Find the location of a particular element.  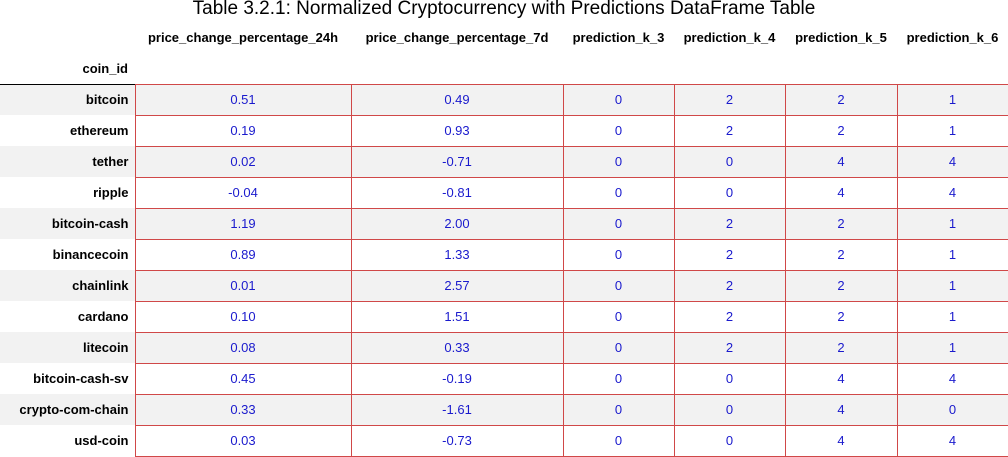

table-cell: -0.81 is located at coordinates (457, 192).